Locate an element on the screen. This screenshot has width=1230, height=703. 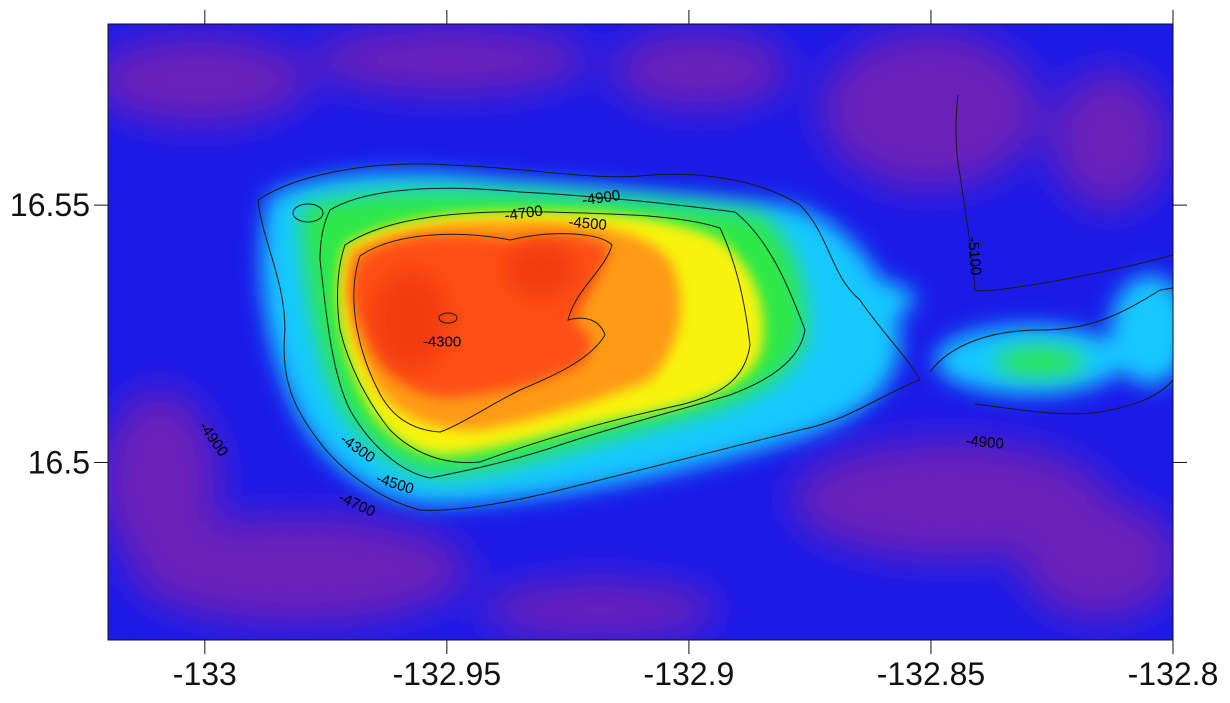
contour-west-knoll is located at coordinates (308, 213).